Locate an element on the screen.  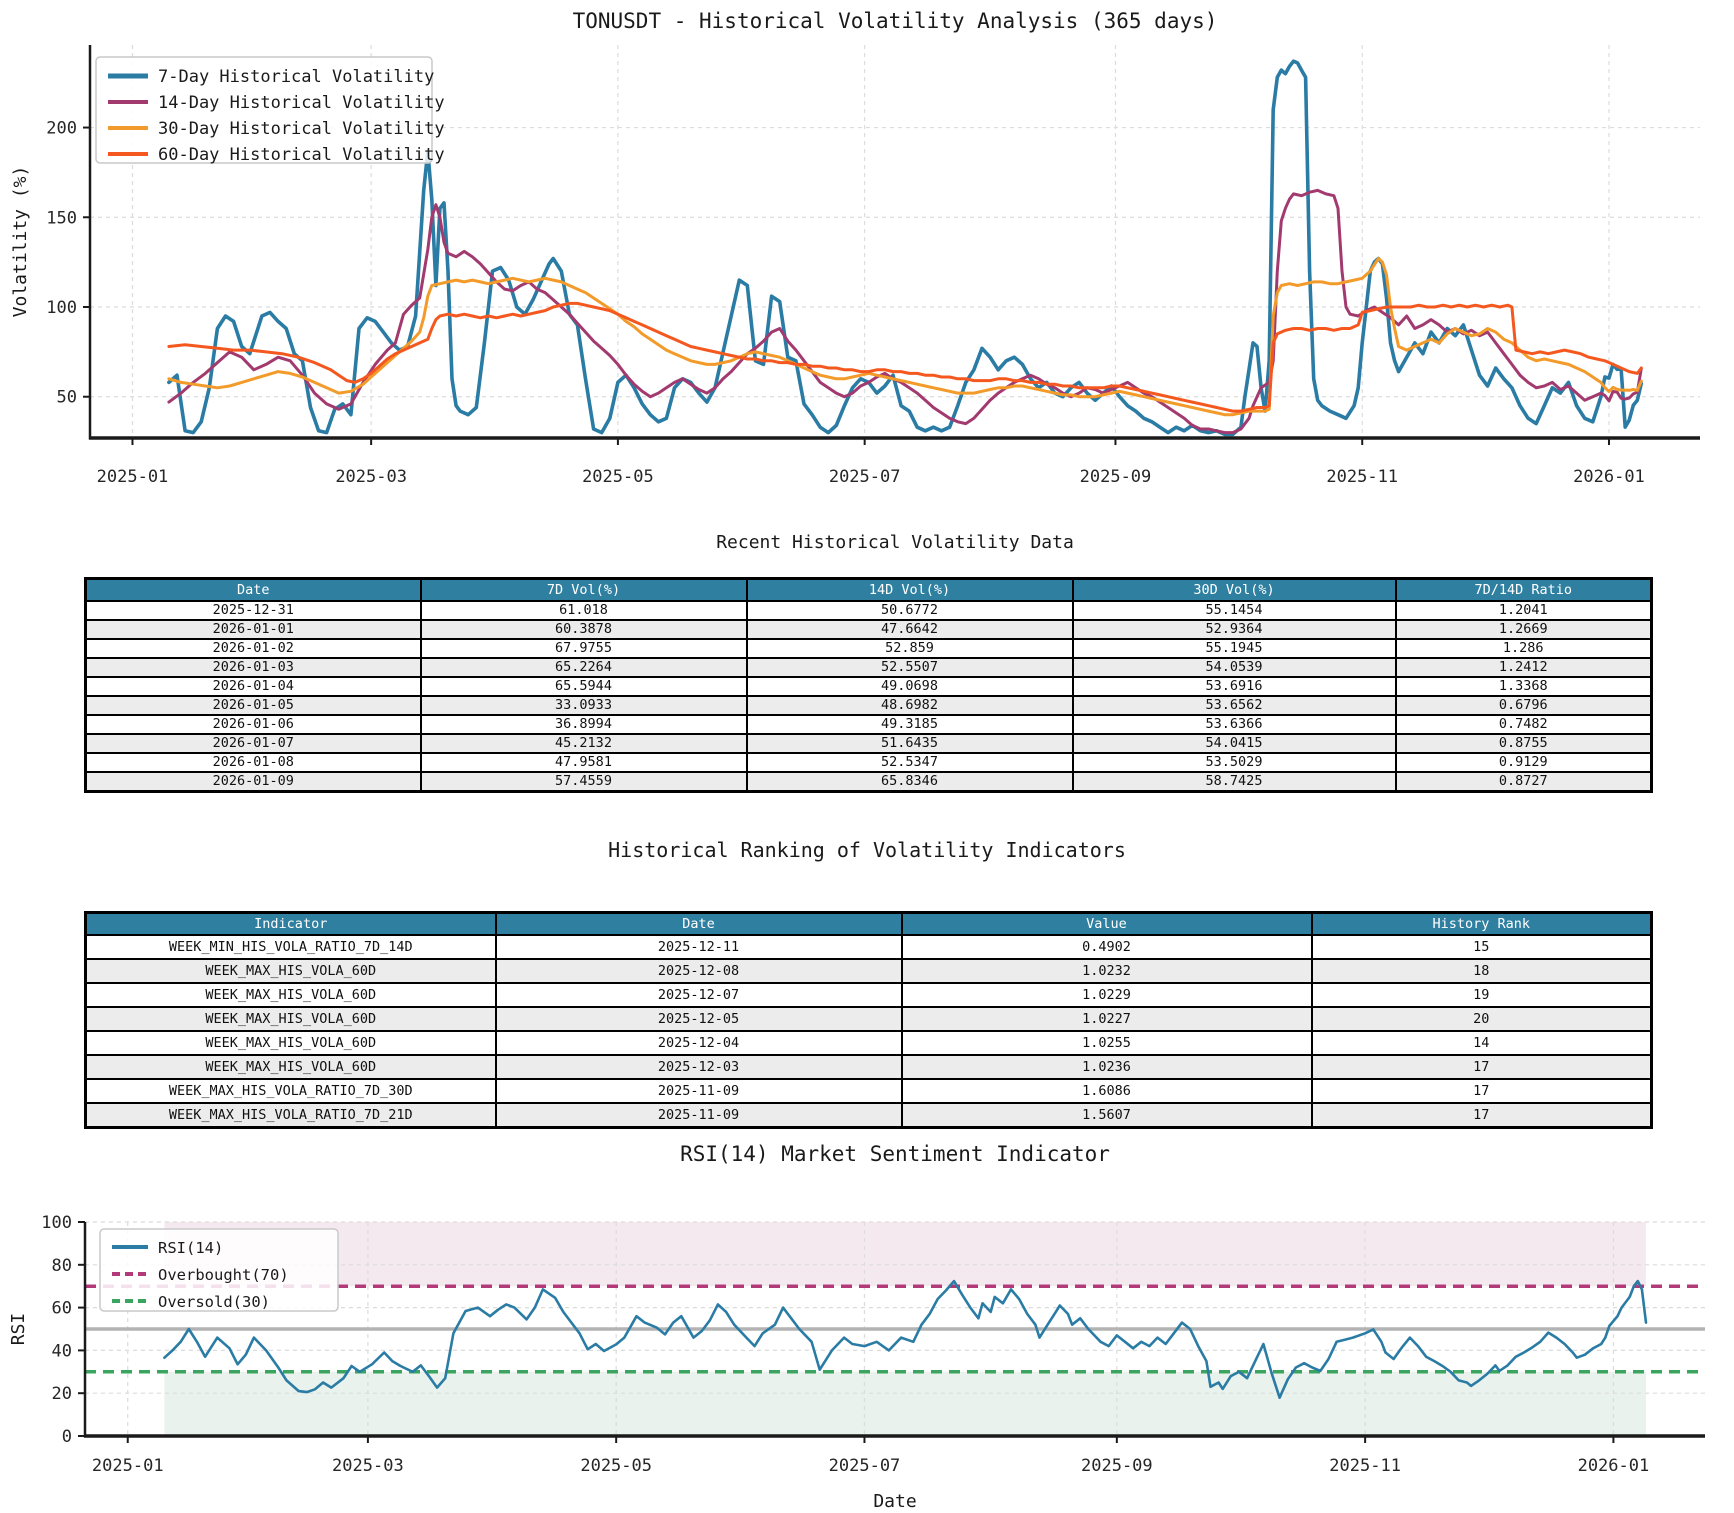
table-row: 2026-01-03 65.2264 52.5507 54.0539 1.2412 is located at coordinates (868, 667).